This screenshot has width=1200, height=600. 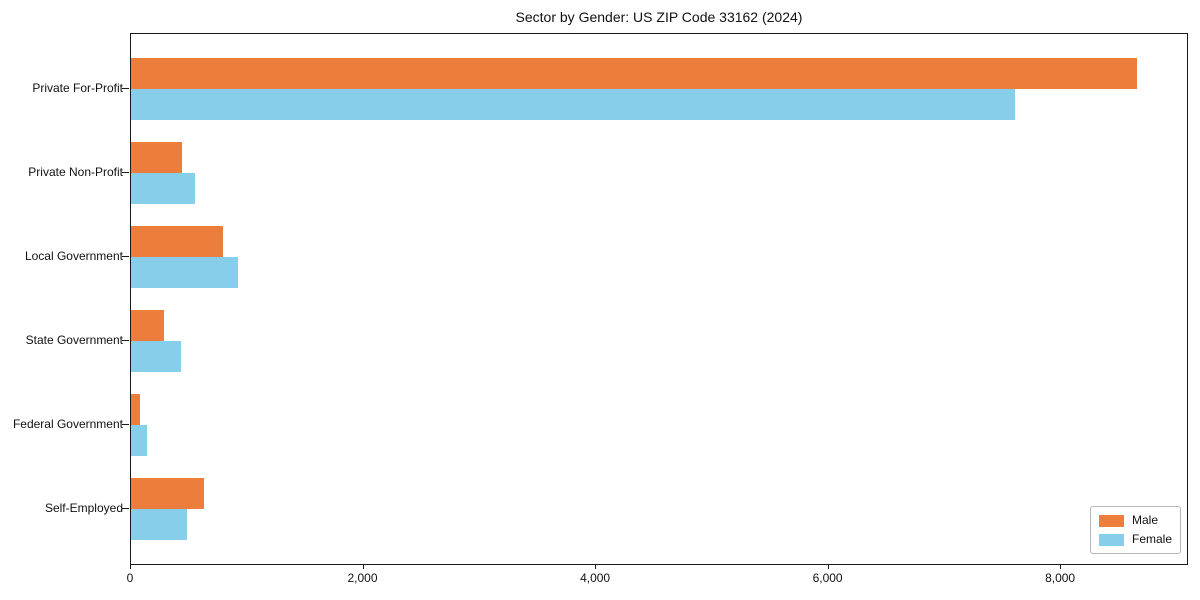 What do you see at coordinates (75, 172) in the screenshot?
I see `y-tick-label: Private Non-Profit` at bounding box center [75, 172].